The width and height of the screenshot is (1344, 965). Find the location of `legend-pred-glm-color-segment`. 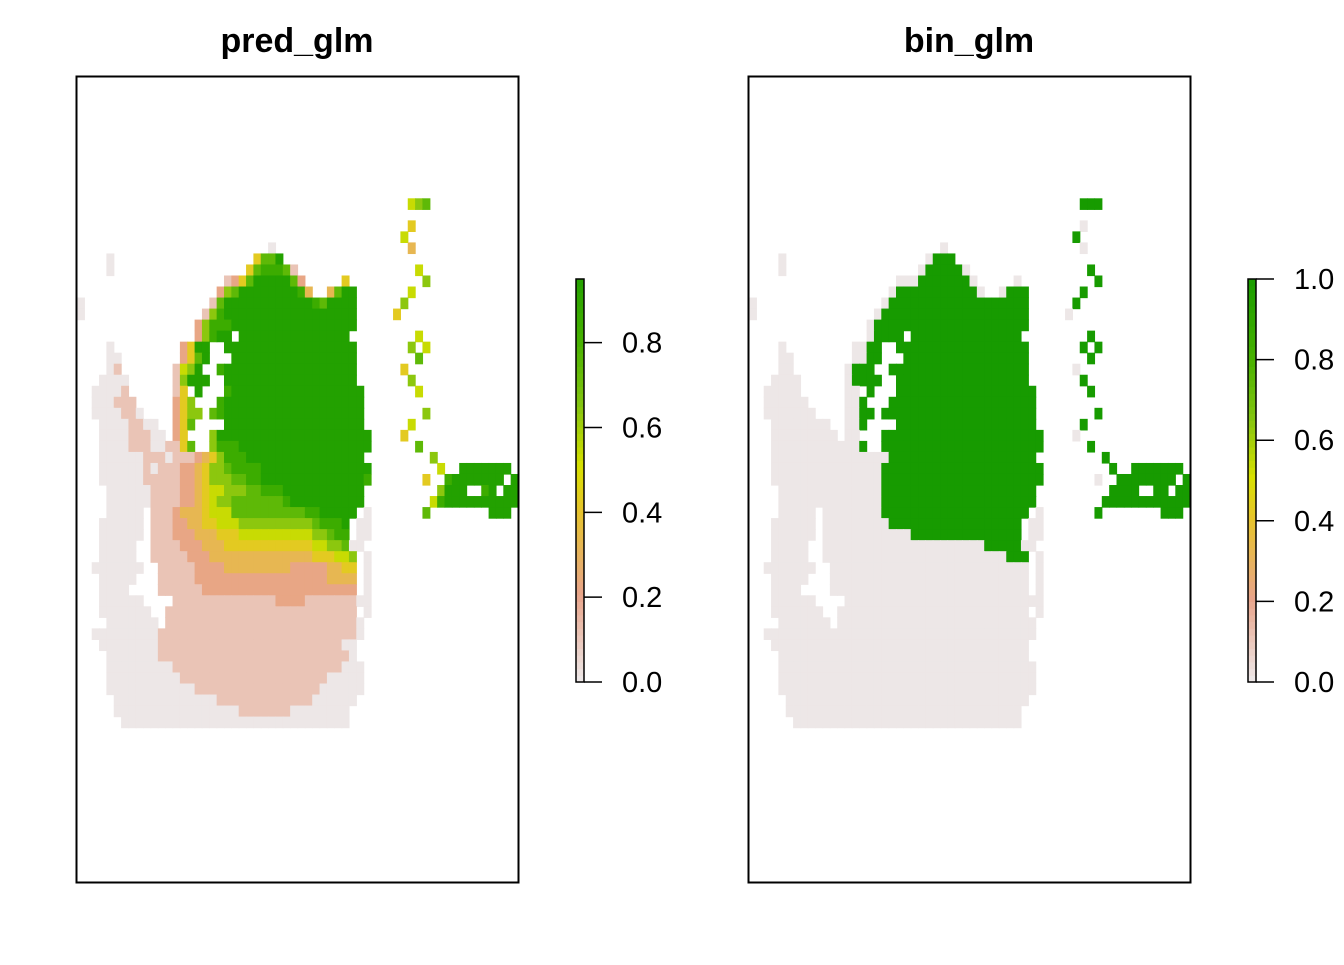

legend-pred-glm-color-segment is located at coordinates (580, 377).